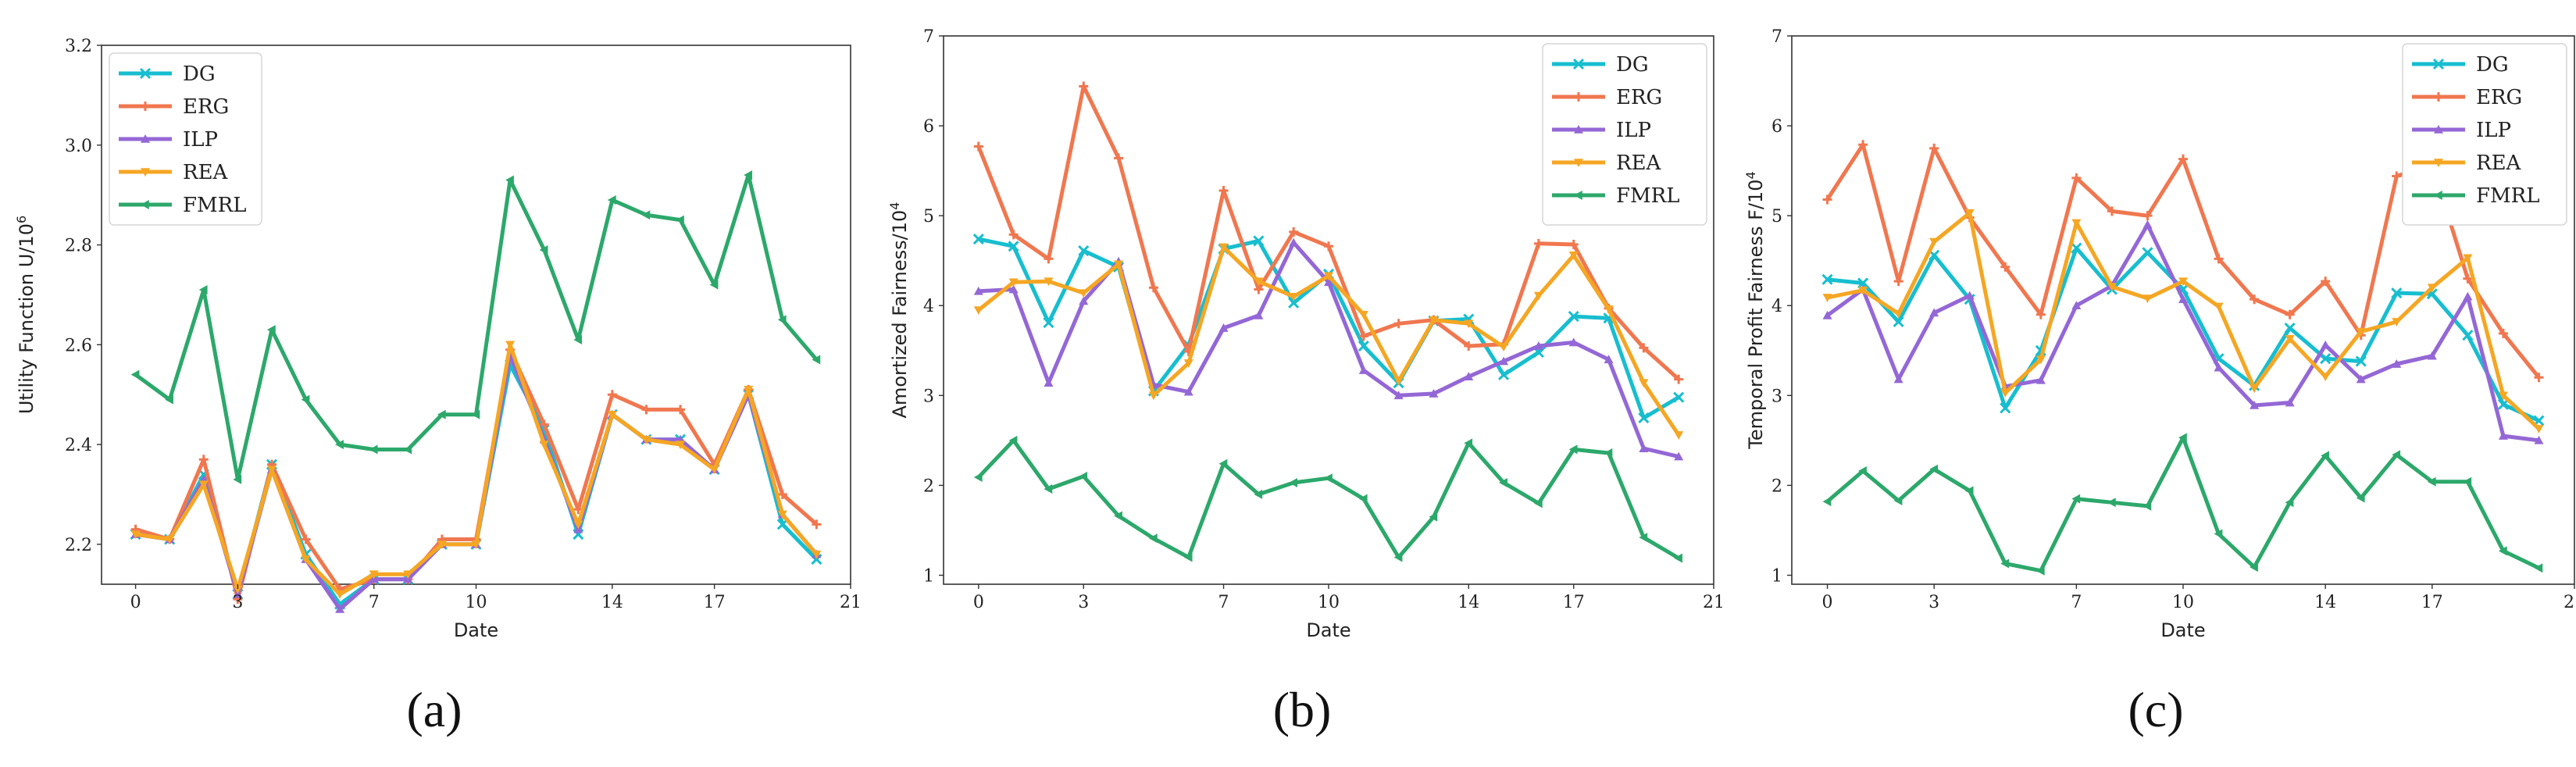 This screenshot has height=767, width=2576. I want to click on legend-label-dg: DG, so click(1632, 65).